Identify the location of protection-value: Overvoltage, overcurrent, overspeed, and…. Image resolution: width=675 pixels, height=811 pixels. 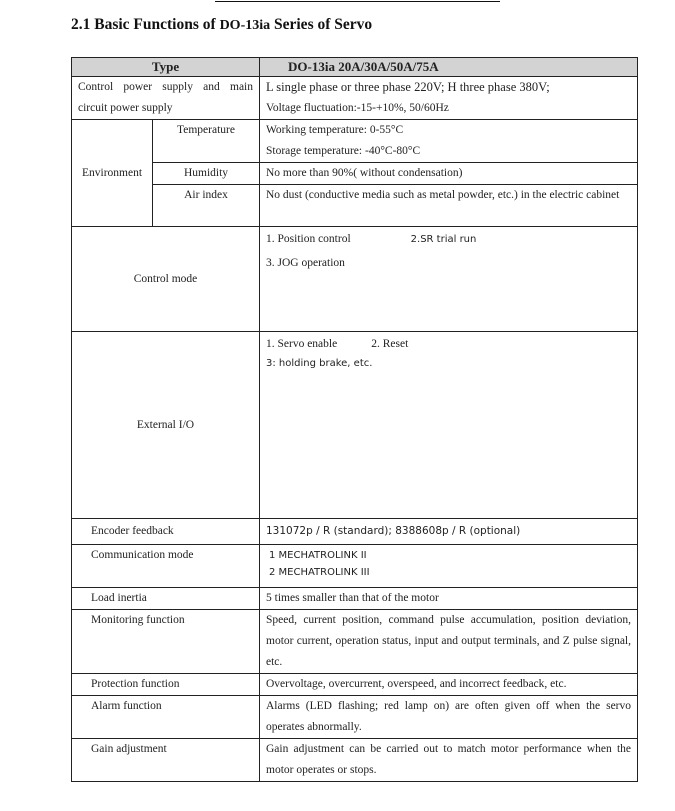
(448, 684).